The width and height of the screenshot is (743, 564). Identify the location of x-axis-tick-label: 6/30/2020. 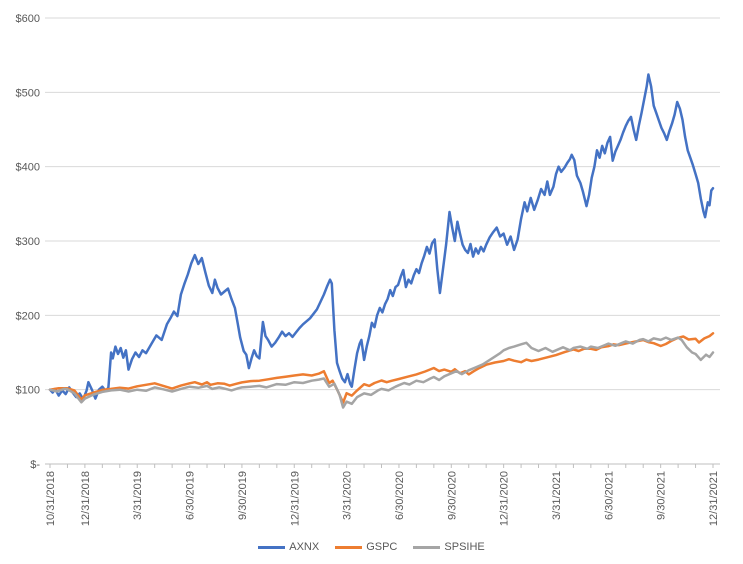
(400, 495).